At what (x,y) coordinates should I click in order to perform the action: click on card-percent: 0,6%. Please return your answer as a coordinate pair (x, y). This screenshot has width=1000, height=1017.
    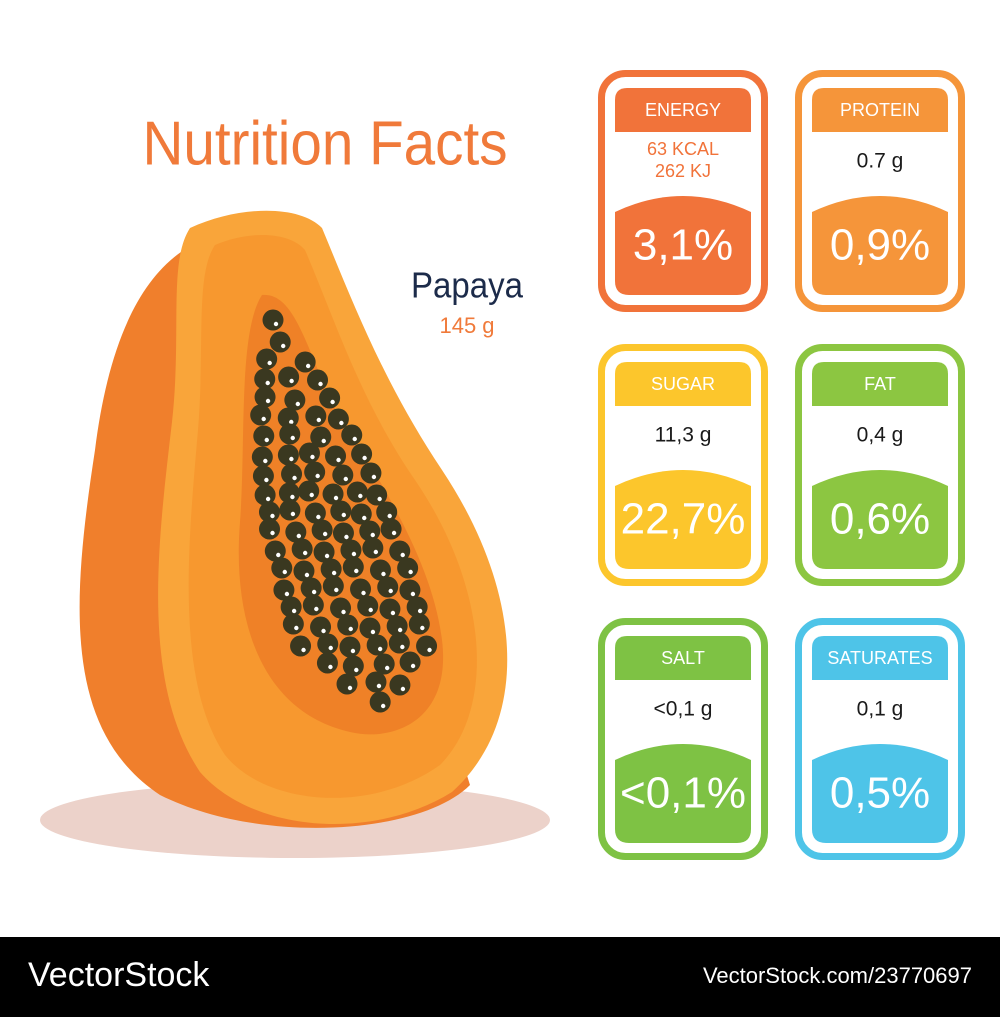
    Looking at the image, I should click on (880, 519).